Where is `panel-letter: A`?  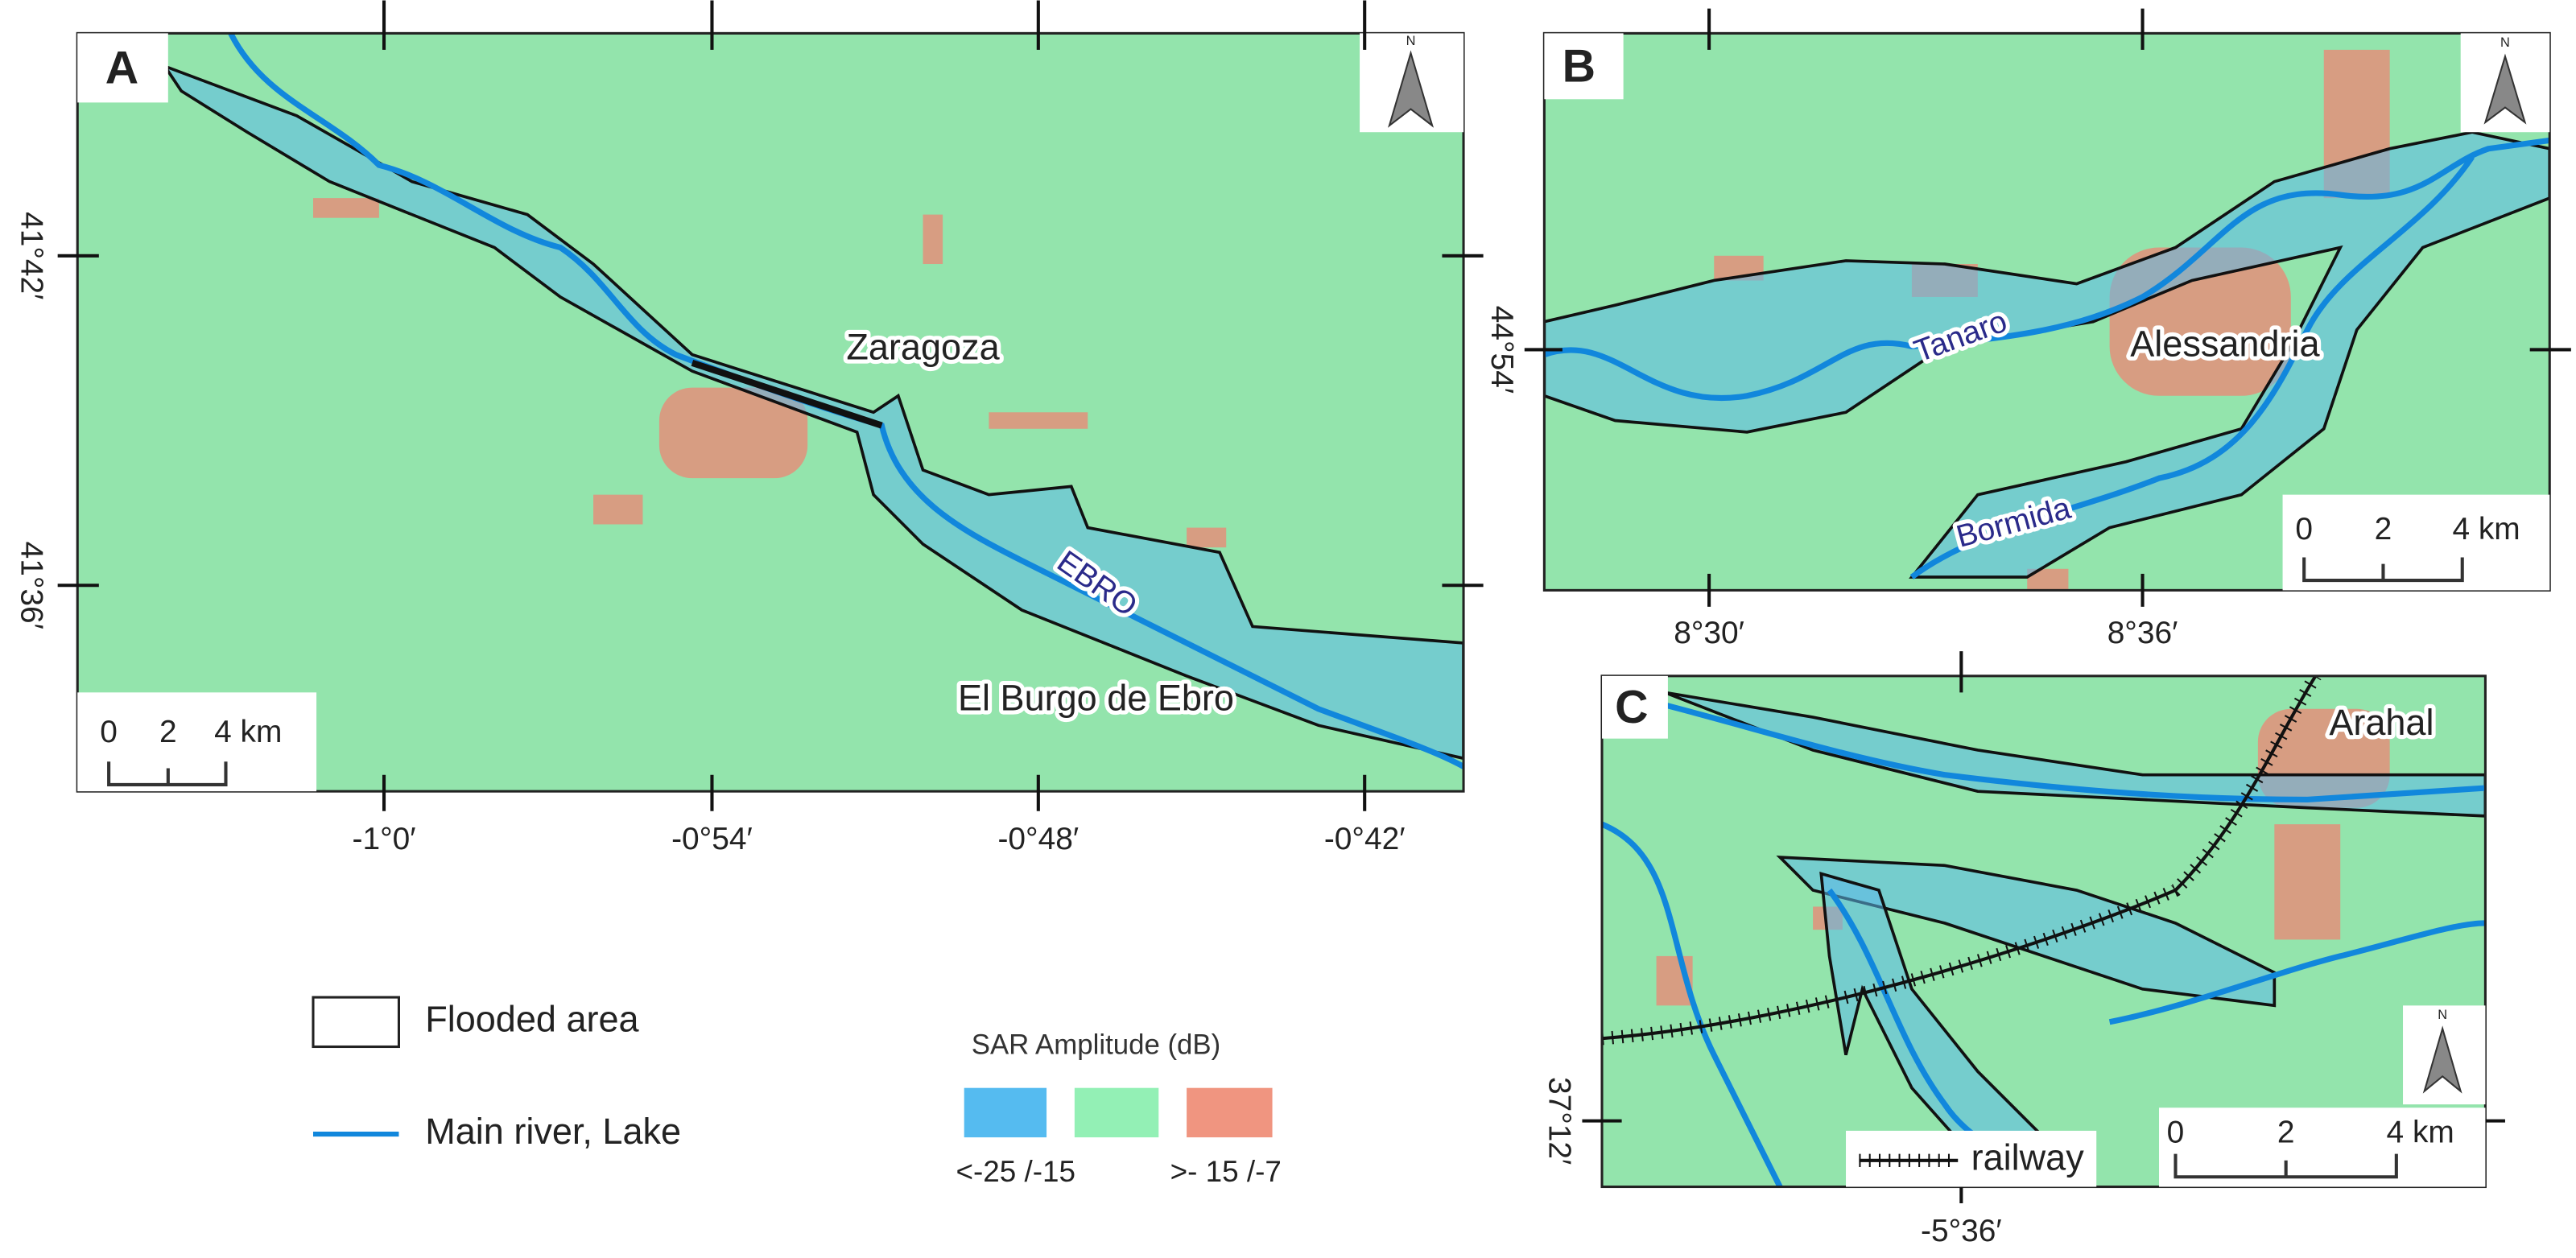
panel-letter: A is located at coordinates (121, 68).